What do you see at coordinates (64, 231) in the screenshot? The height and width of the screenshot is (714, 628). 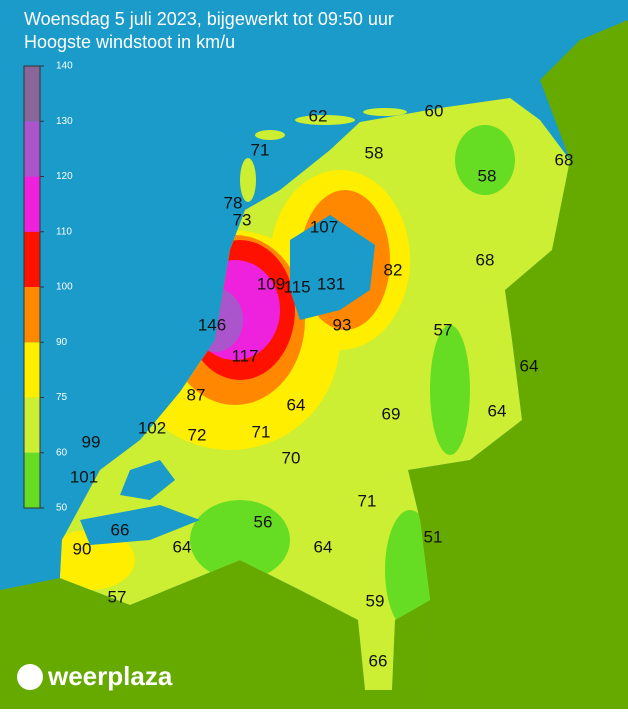 I see `legend-tick-label: 110` at bounding box center [64, 231].